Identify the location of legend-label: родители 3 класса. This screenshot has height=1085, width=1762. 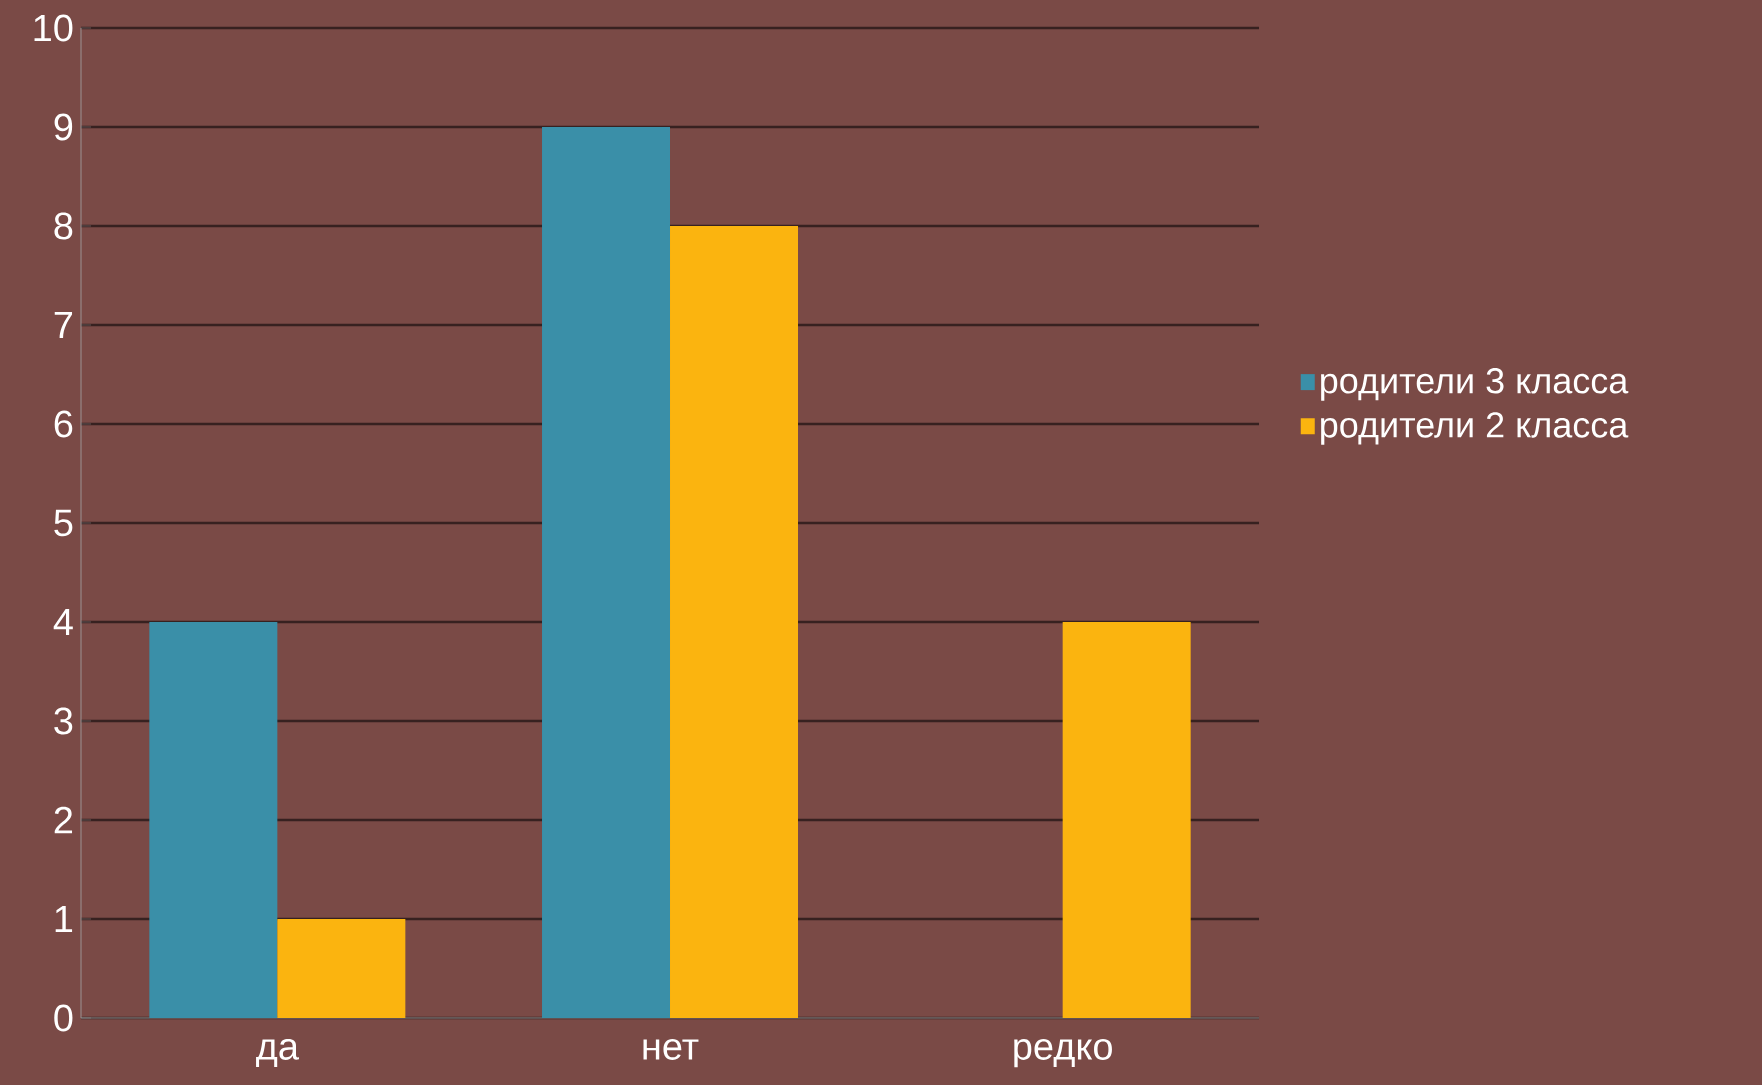
(1475, 384).